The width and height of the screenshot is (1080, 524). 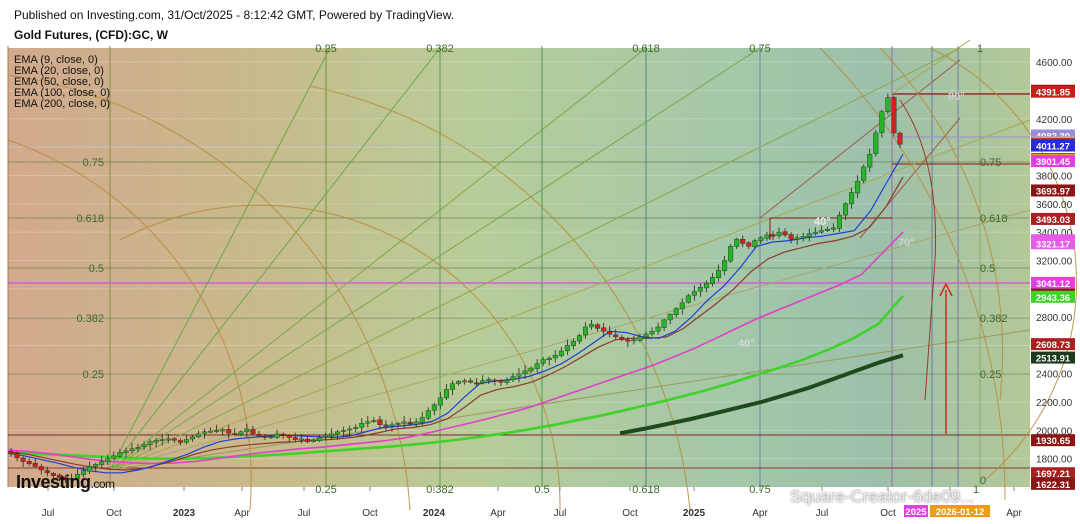 I want to click on red-arrow-head, so click(x=946, y=289).